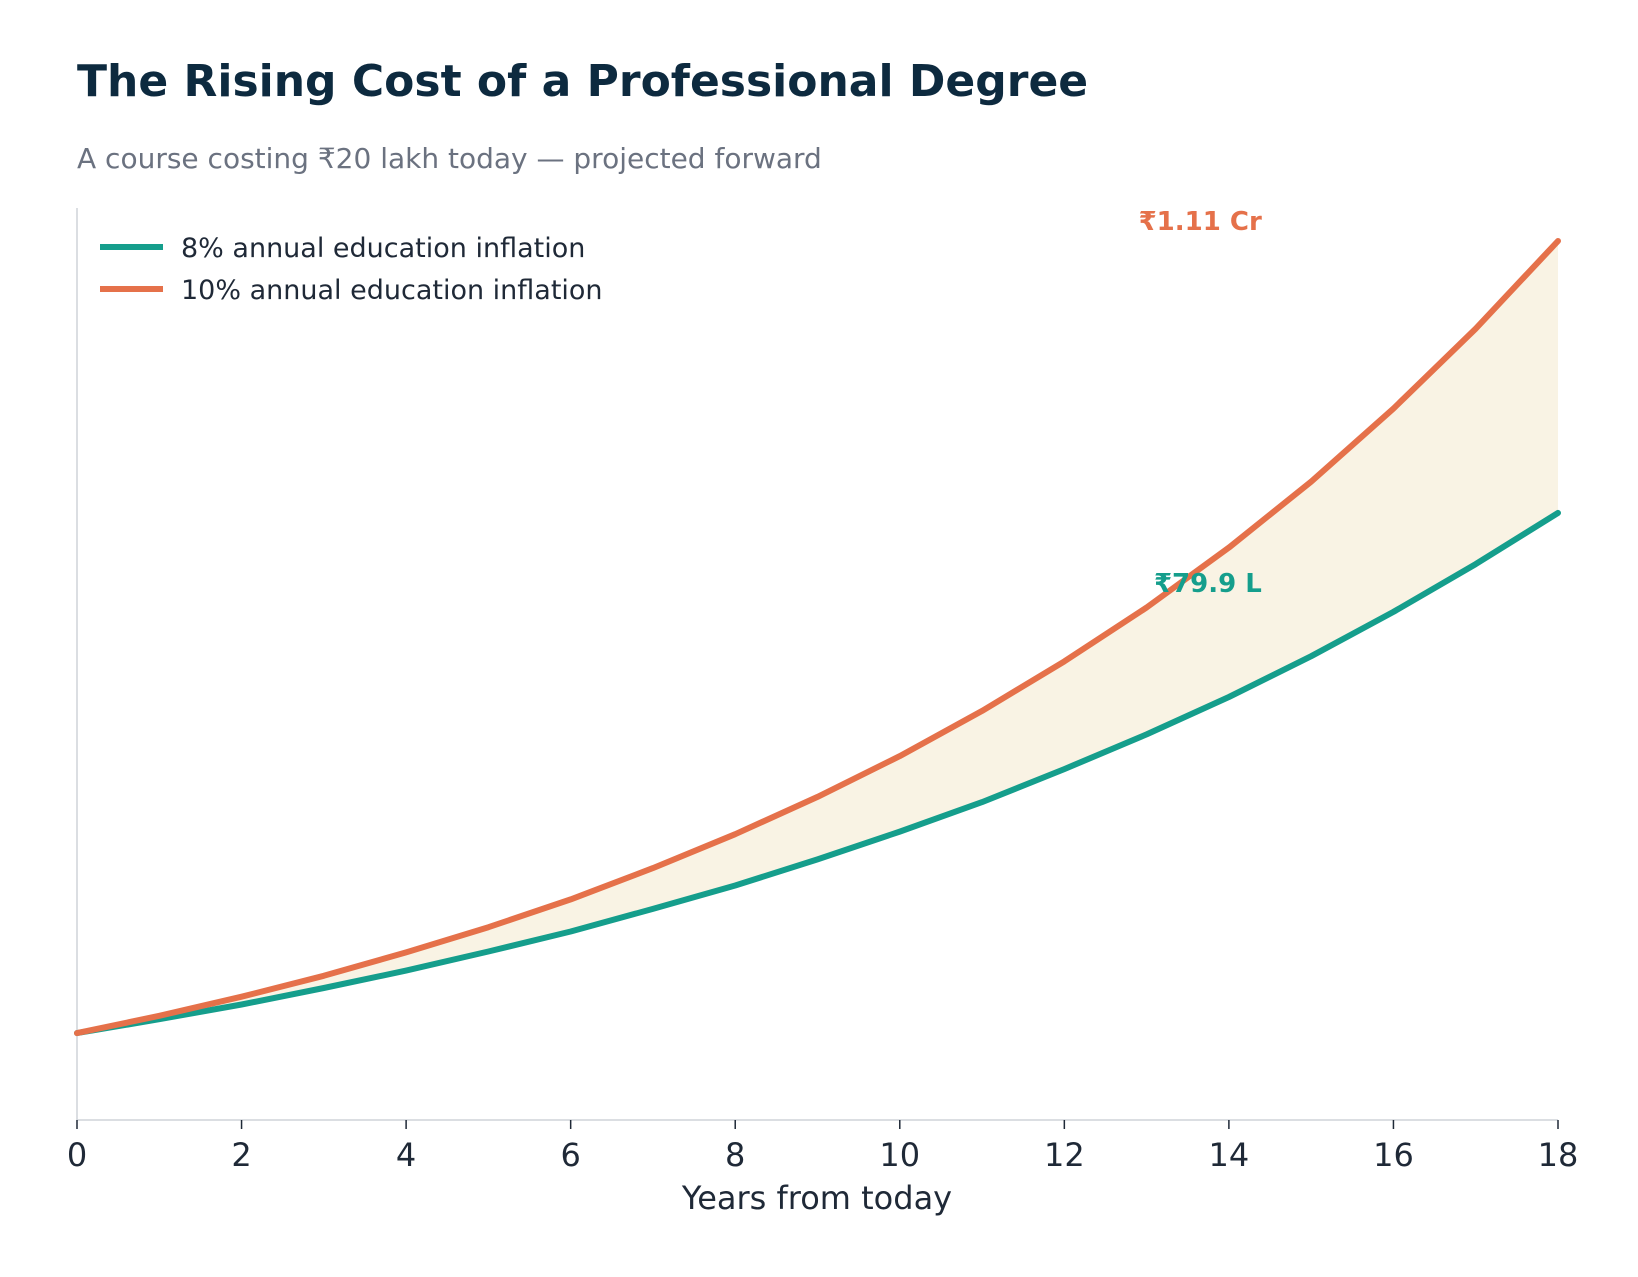 Image resolution: width=1638 pixels, height=1277 pixels. I want to click on x-tick-label: 10, so click(899, 1155).